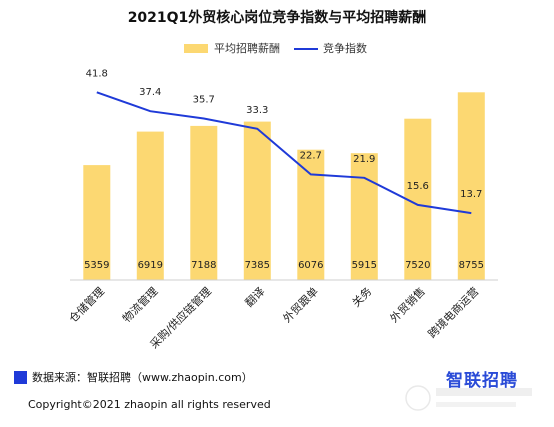 This screenshot has height=427, width=554. I want to click on line-value-label: 13.7, so click(471, 194).